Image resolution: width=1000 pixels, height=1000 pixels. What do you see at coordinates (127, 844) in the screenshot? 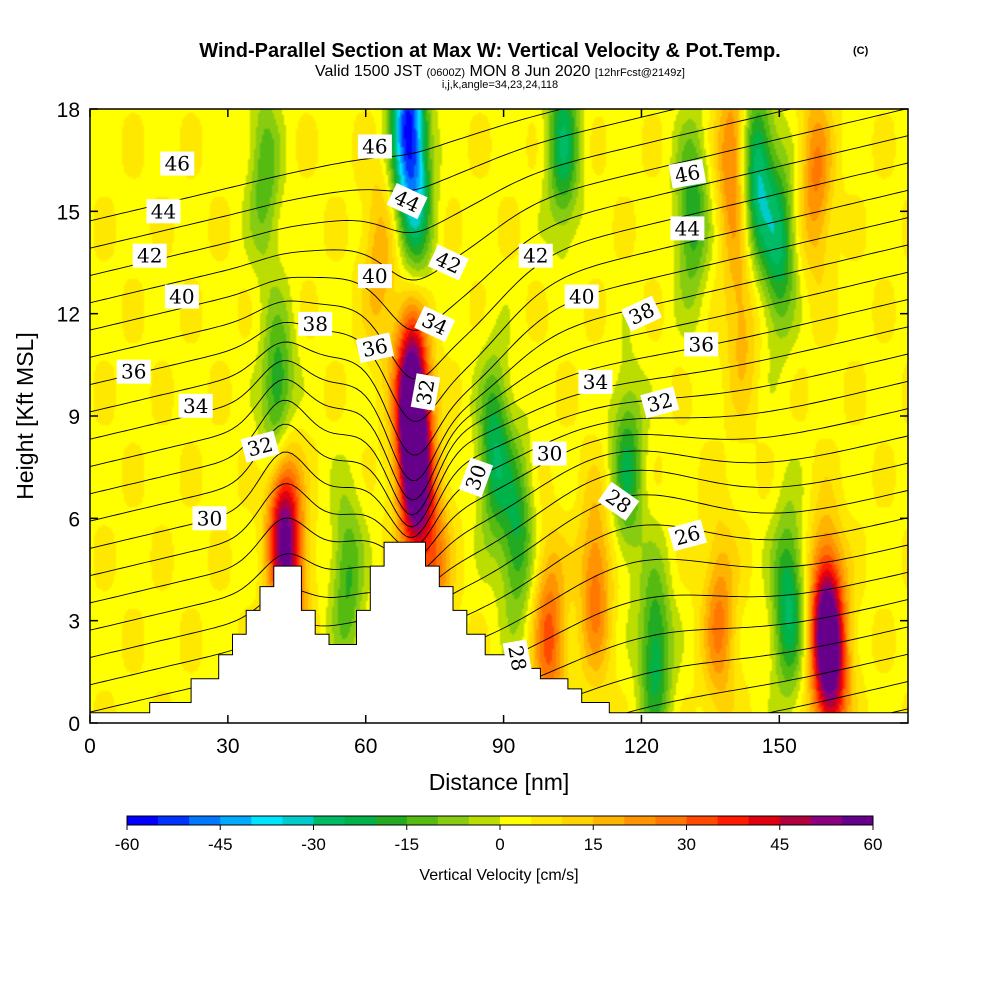
I see `colorbar-tick-label: -60` at bounding box center [127, 844].